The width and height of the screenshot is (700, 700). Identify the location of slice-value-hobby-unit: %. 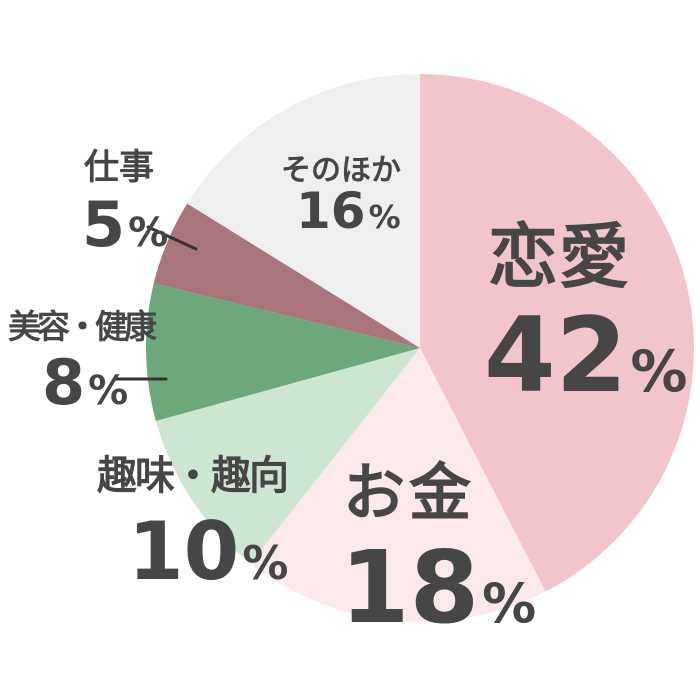
(265, 563).